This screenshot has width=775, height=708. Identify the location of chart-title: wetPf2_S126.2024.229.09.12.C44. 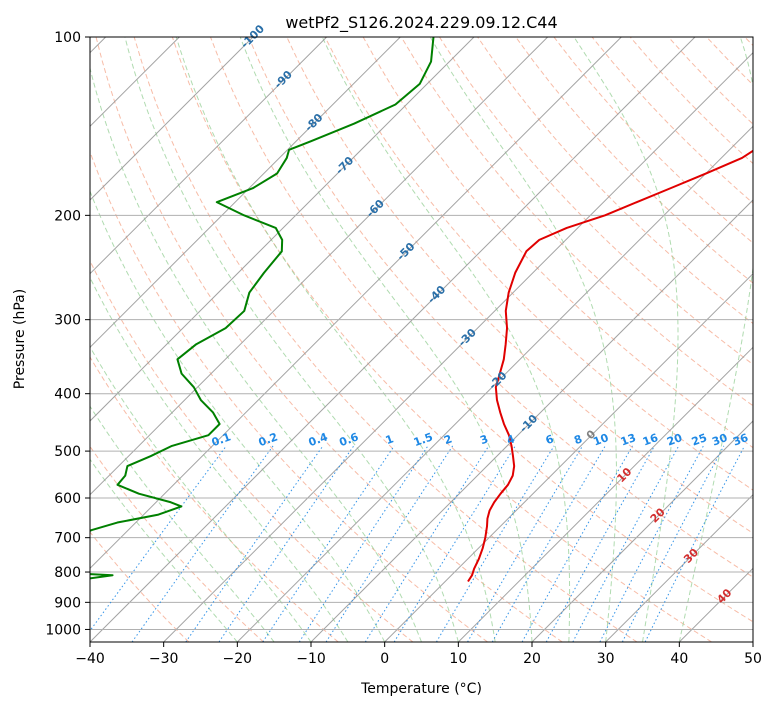
(421, 23).